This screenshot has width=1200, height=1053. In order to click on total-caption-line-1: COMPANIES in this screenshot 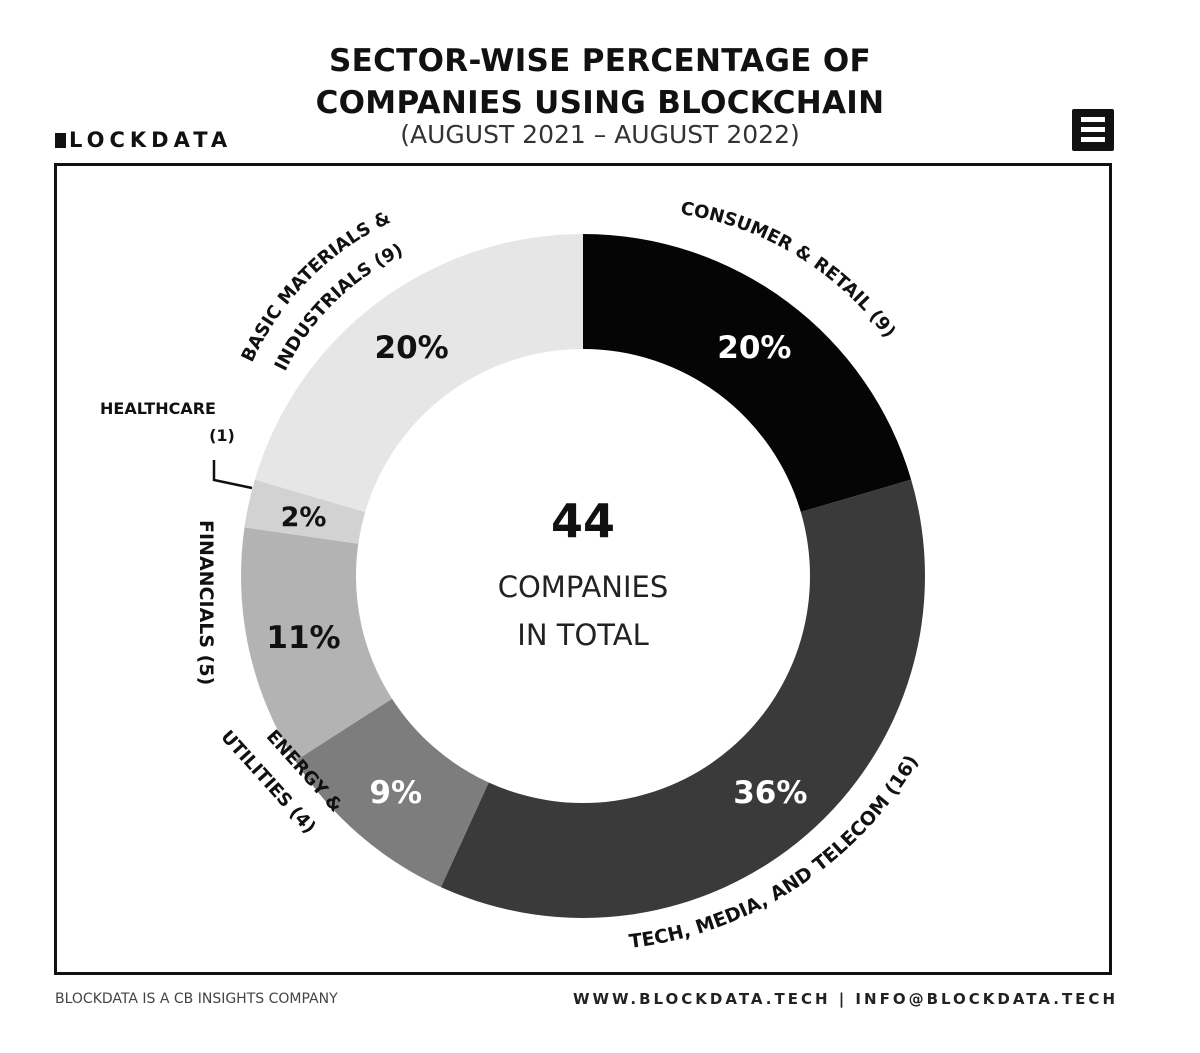, I will do `click(583, 587)`.